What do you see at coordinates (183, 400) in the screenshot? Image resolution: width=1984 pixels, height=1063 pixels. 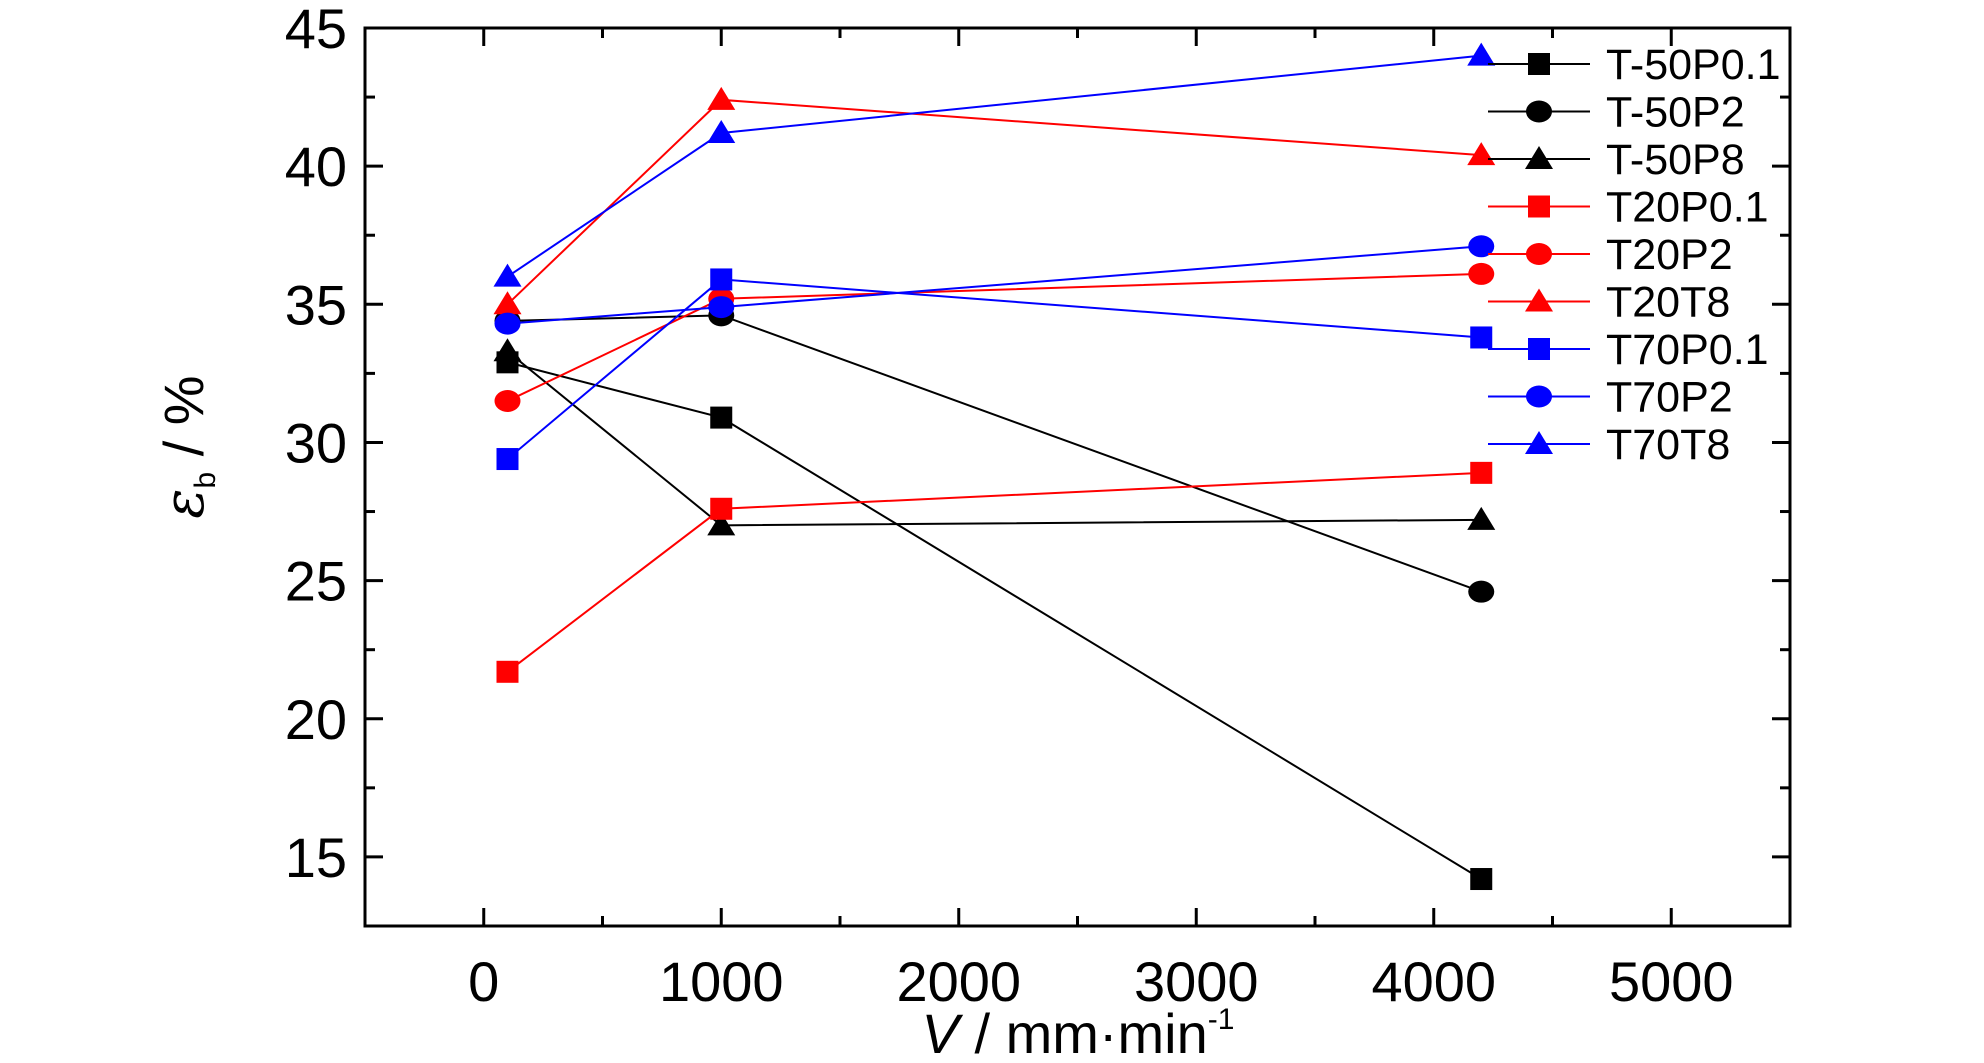 I see `y-axis-unit: %` at bounding box center [183, 400].